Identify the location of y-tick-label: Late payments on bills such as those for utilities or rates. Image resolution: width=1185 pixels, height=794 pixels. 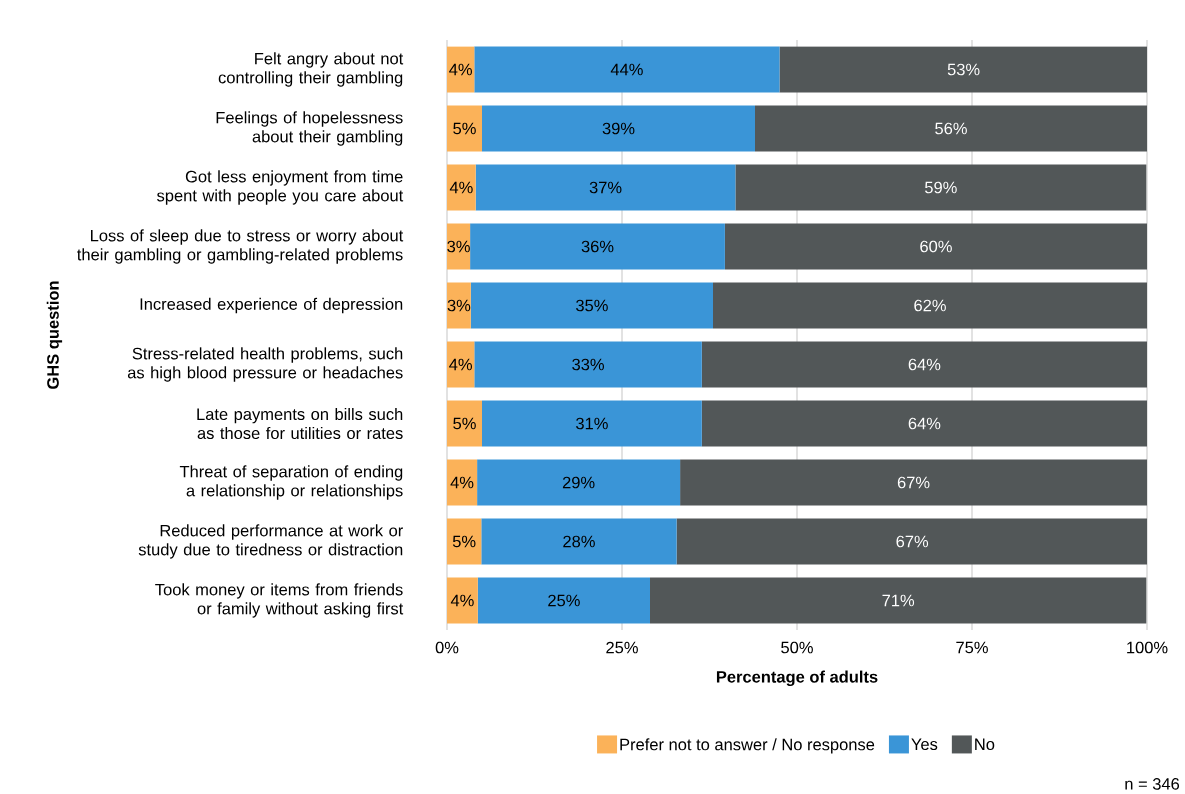
(300, 423).